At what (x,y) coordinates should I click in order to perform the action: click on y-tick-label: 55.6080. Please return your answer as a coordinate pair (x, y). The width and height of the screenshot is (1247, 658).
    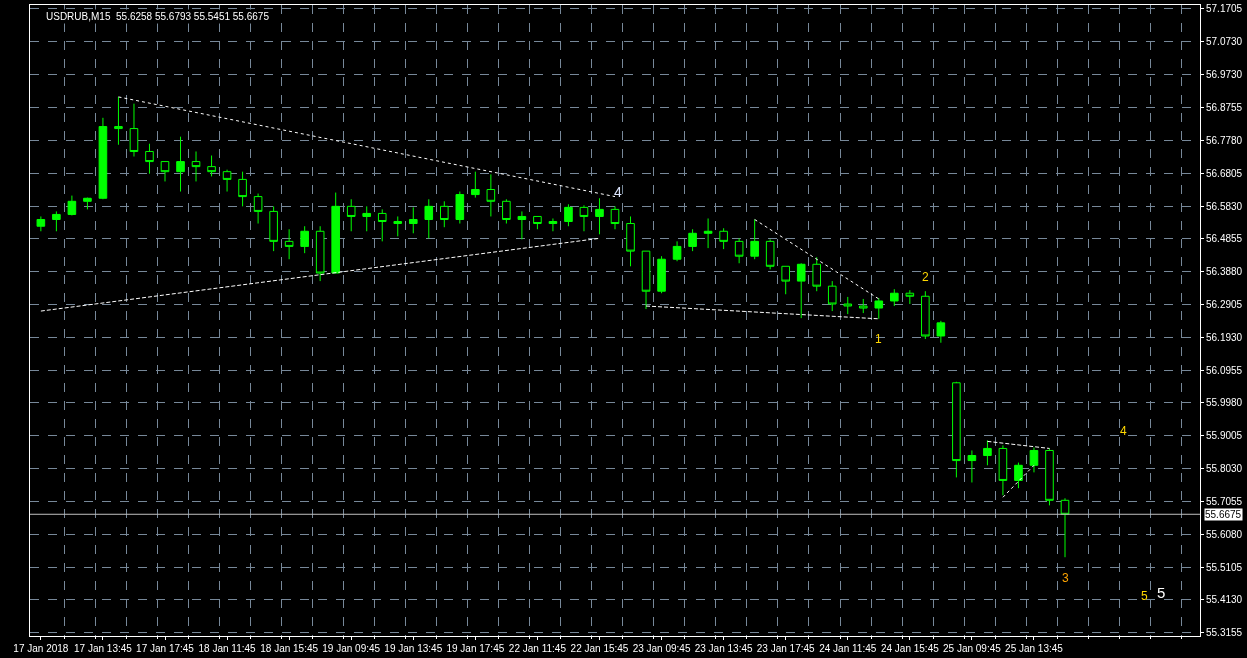
    Looking at the image, I should click on (1224, 534).